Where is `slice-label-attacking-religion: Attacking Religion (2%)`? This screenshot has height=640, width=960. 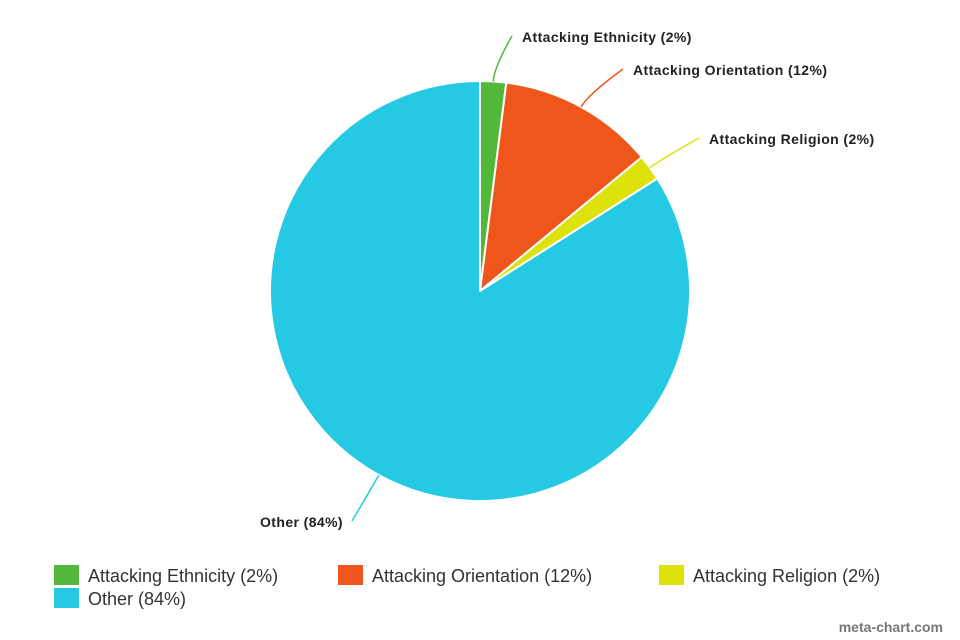 slice-label-attacking-religion: Attacking Religion (2%) is located at coordinates (792, 139).